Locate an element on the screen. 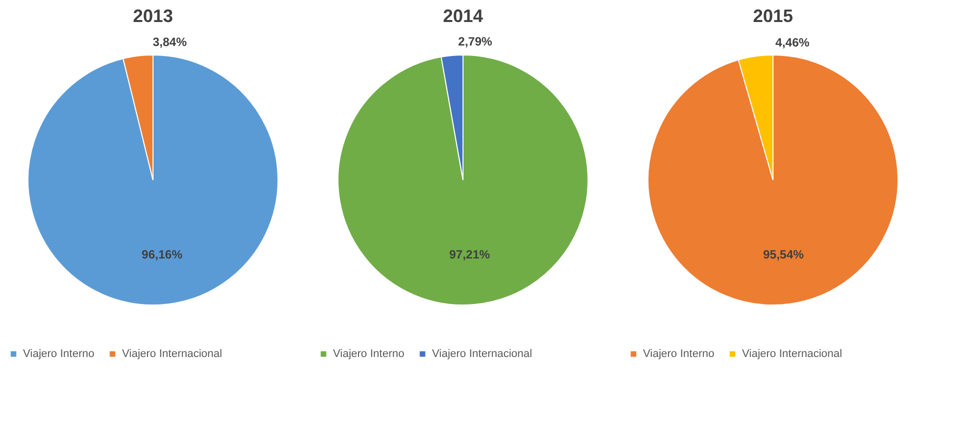 This screenshot has height=439, width=980. chart-title: 2013 is located at coordinates (153, 16).